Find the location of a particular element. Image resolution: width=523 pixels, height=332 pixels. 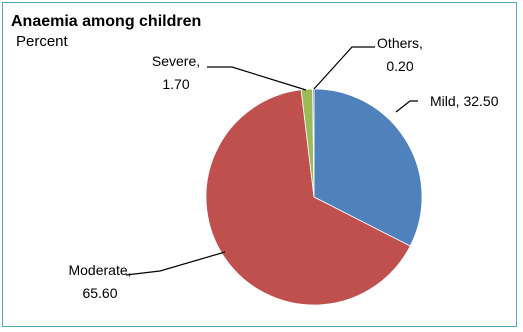

data-label-moderate: Moderate, 65.60 is located at coordinates (99, 281).